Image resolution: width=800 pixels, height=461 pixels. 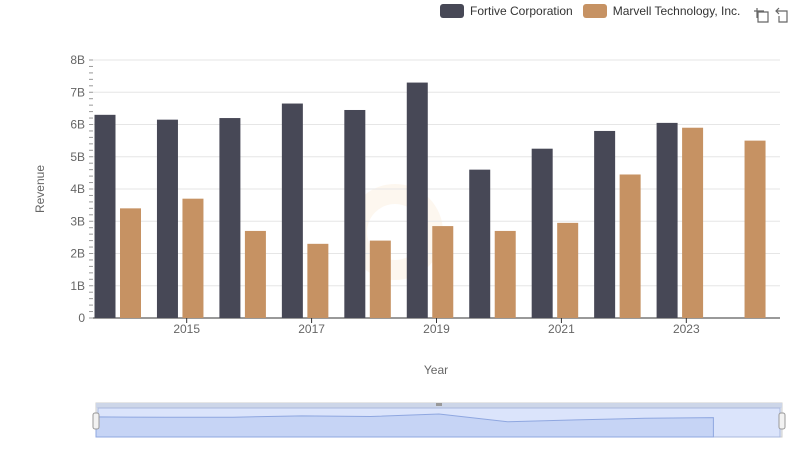 I want to click on legend-label-fortive: Fortive Corporation, so click(x=521, y=11).